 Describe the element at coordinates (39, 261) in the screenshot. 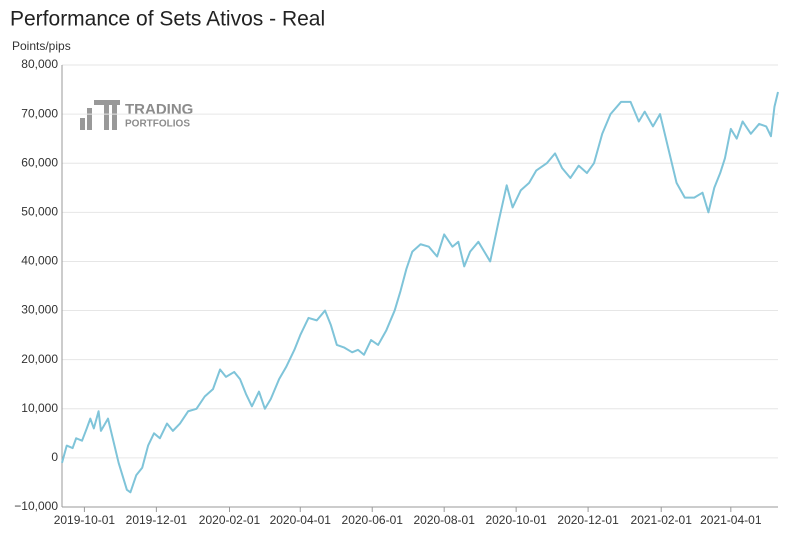

I see `y-tick-label: 40,000` at that location.